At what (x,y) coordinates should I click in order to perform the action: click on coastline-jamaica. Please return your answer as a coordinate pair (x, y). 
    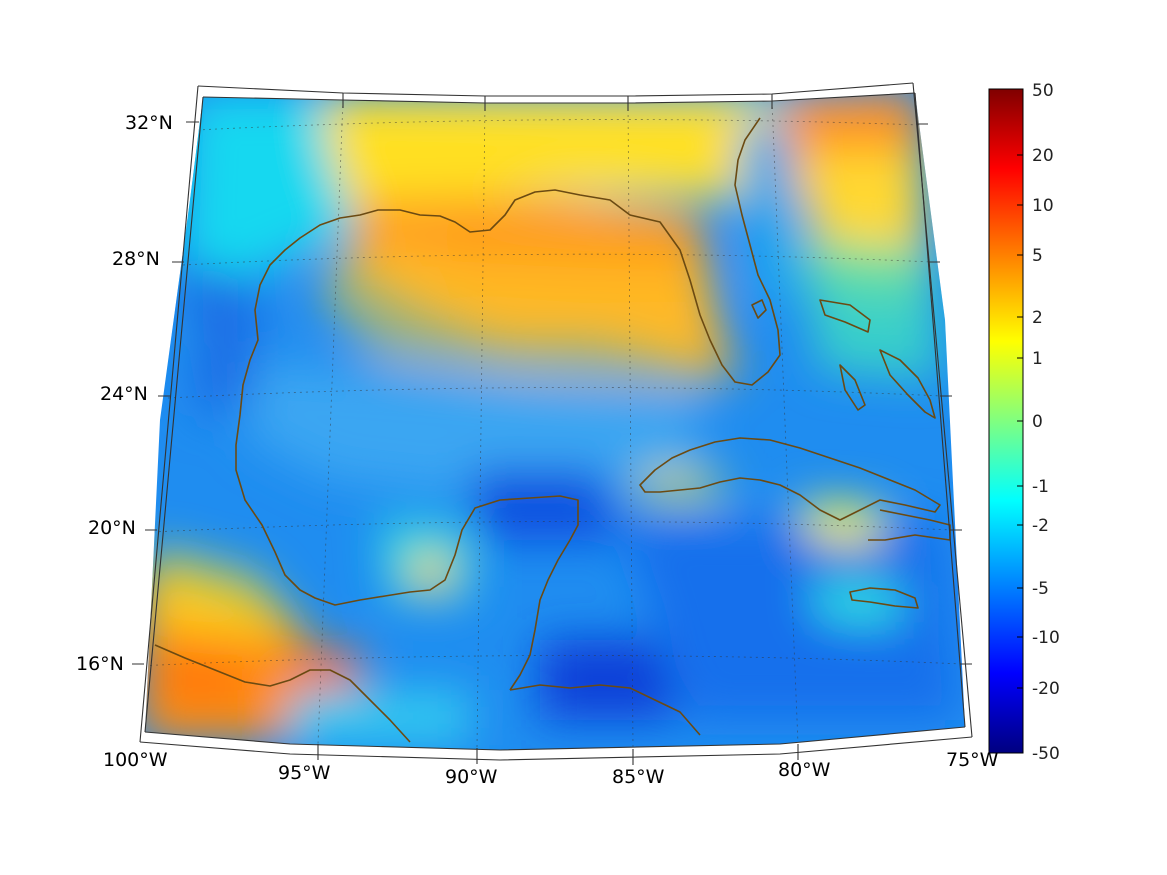
    Looking at the image, I should click on (884, 598).